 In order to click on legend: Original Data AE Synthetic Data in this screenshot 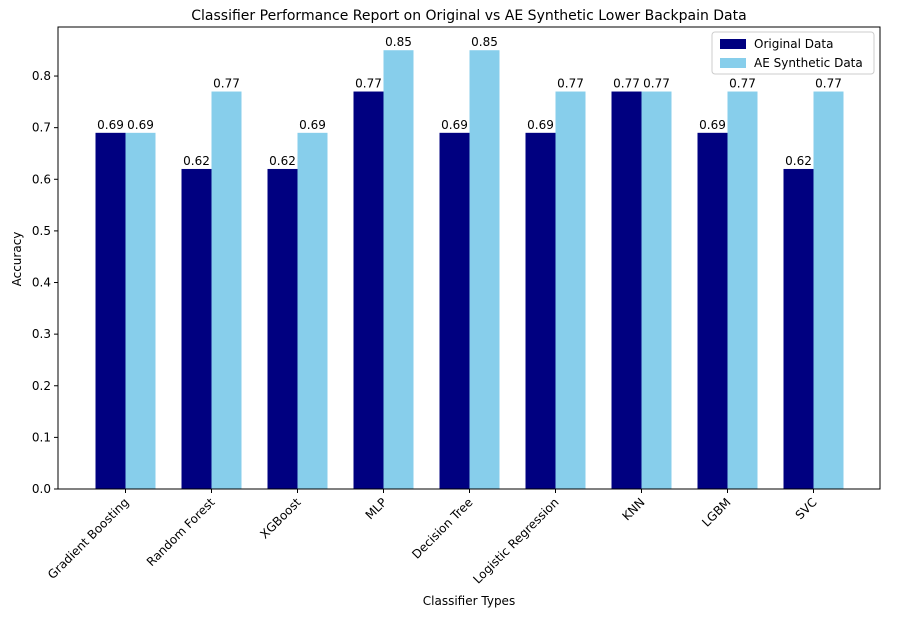, I will do `click(793, 53)`.